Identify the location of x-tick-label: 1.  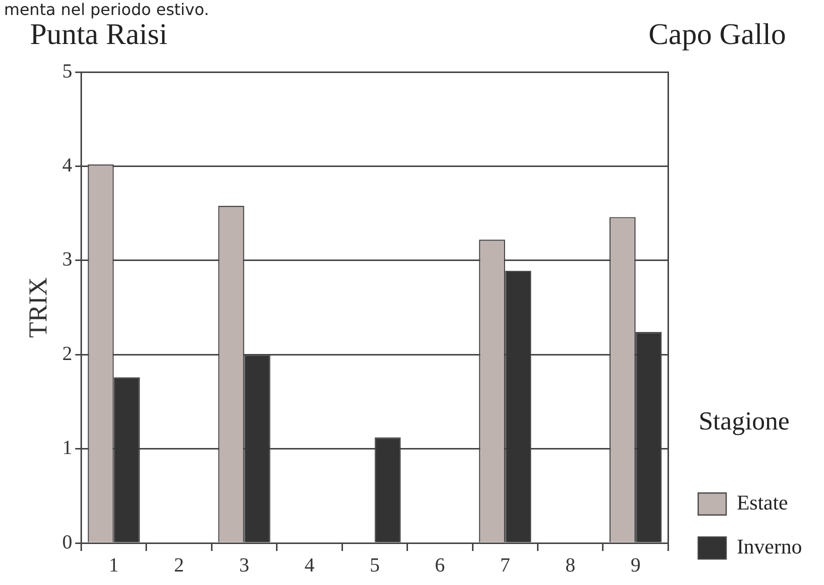
(113, 565).